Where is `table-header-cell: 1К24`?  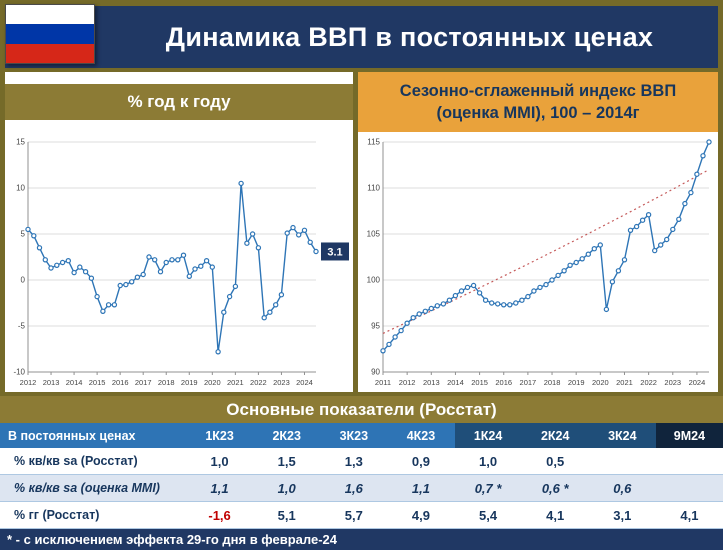 table-header-cell: 1К24 is located at coordinates (488, 435).